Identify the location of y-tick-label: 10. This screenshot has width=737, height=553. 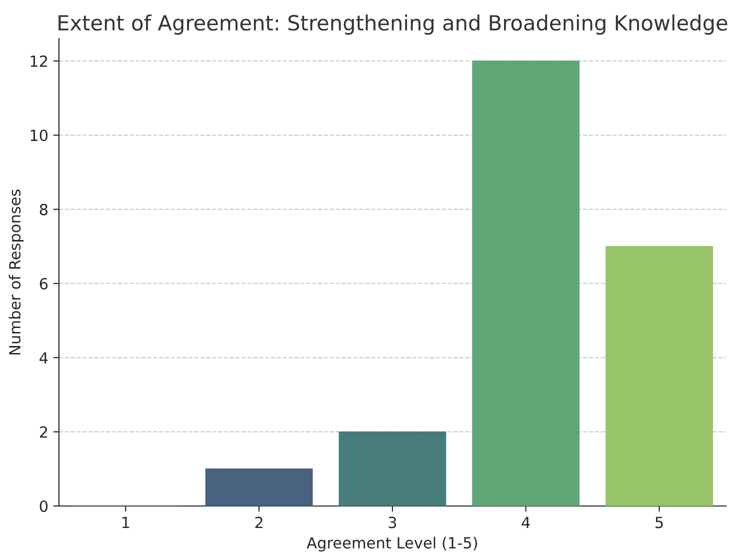
(39, 136).